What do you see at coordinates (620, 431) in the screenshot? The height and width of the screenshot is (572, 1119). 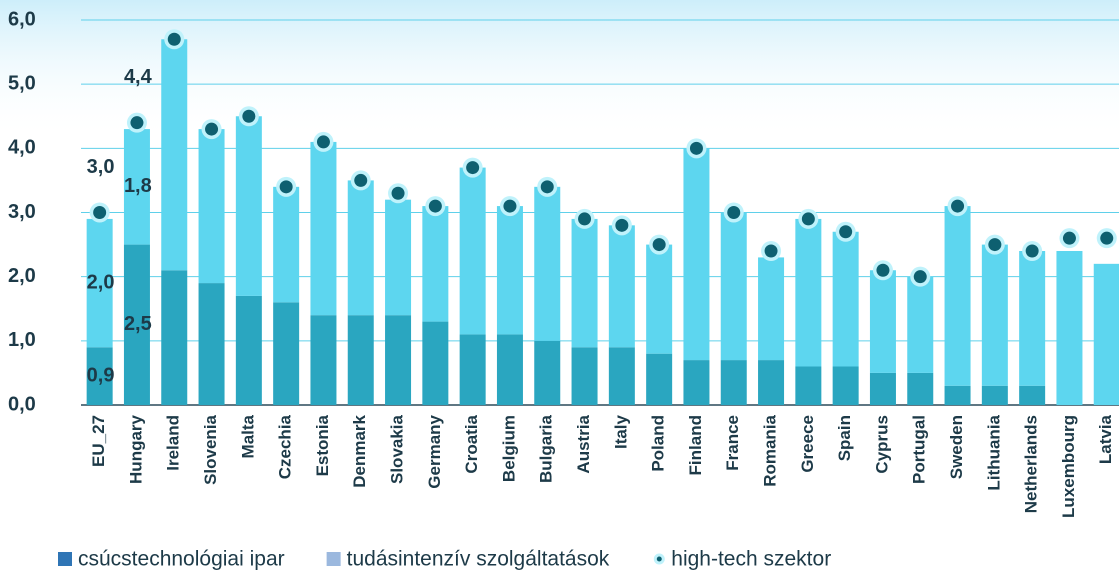 I see `x-tick-label: Italy` at bounding box center [620, 431].